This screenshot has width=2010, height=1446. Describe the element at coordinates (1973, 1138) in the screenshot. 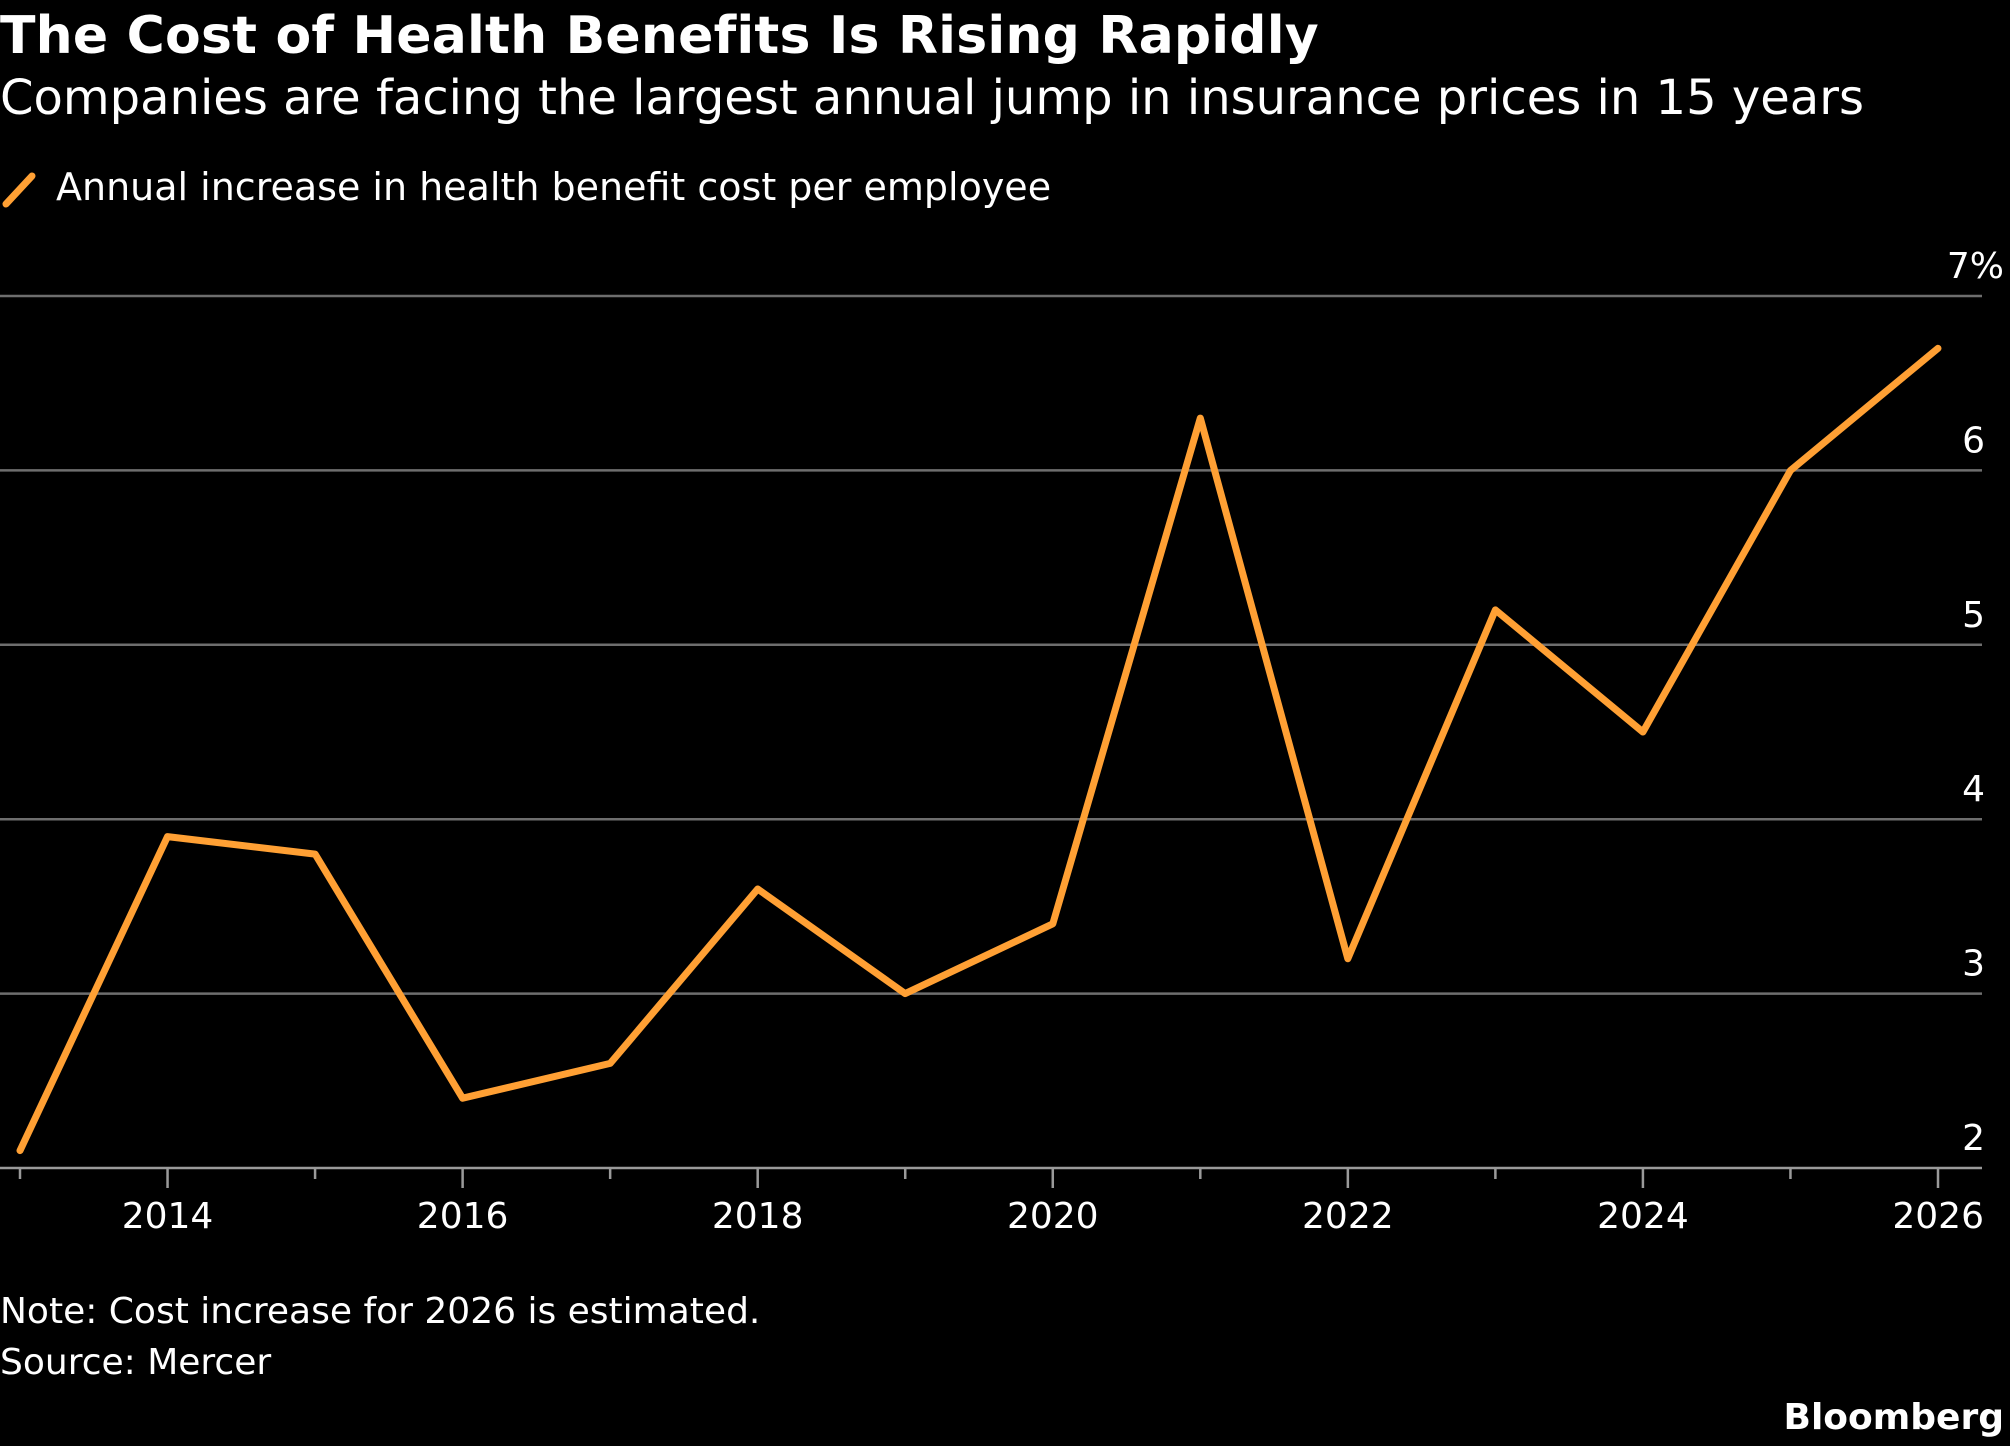

I see `y-tick-label-2: 2` at that location.